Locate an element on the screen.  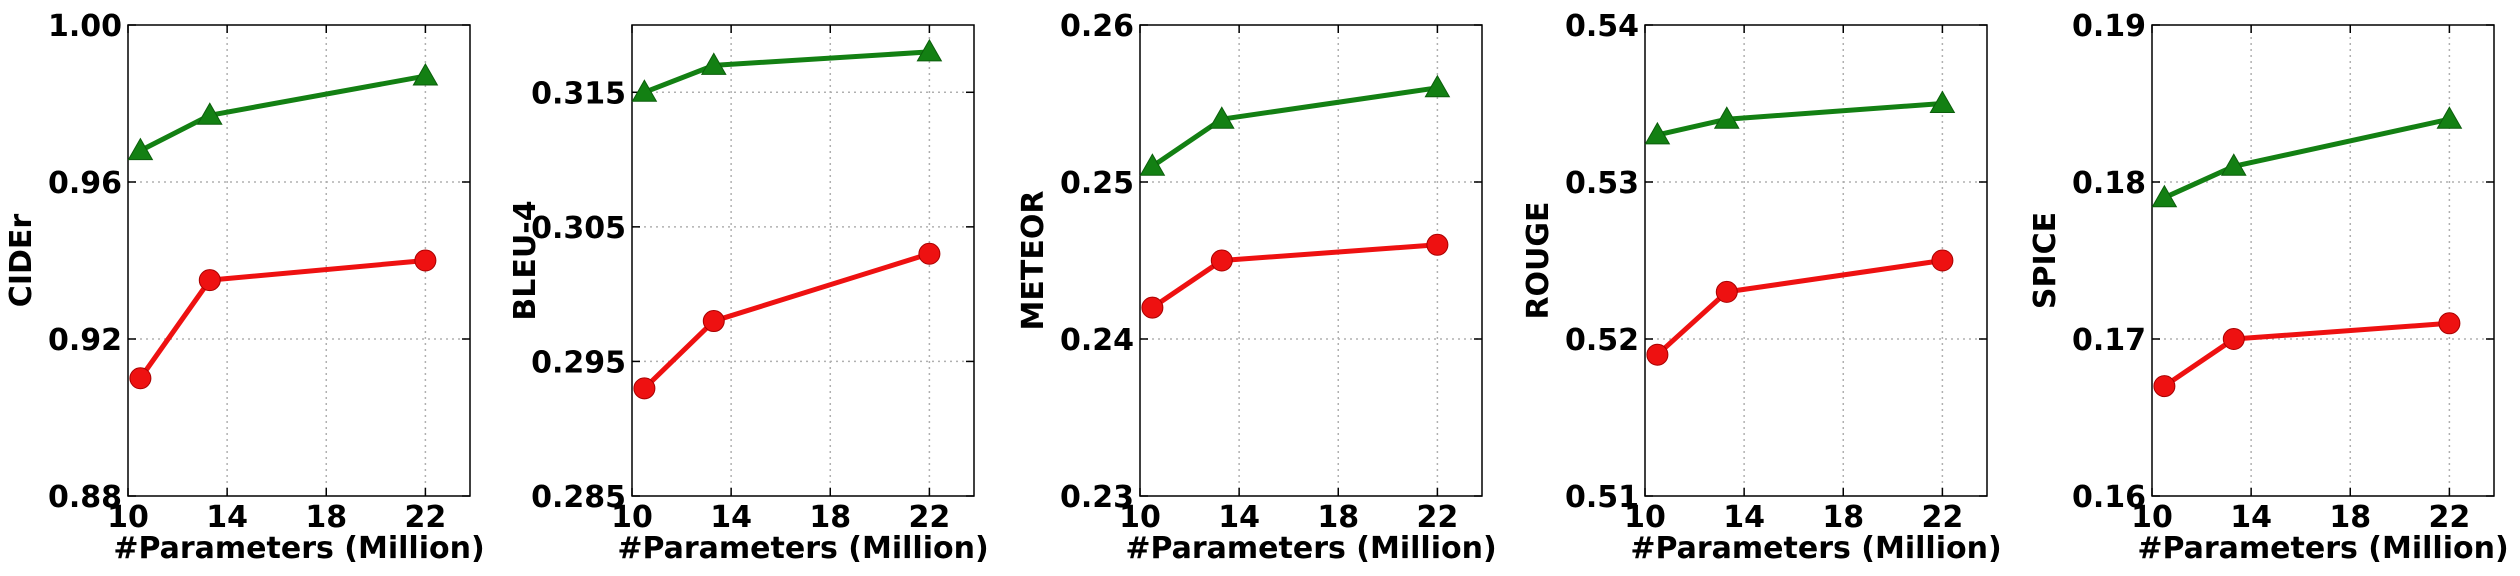
y-tick-label: 0.54 is located at coordinates (1602, 26).